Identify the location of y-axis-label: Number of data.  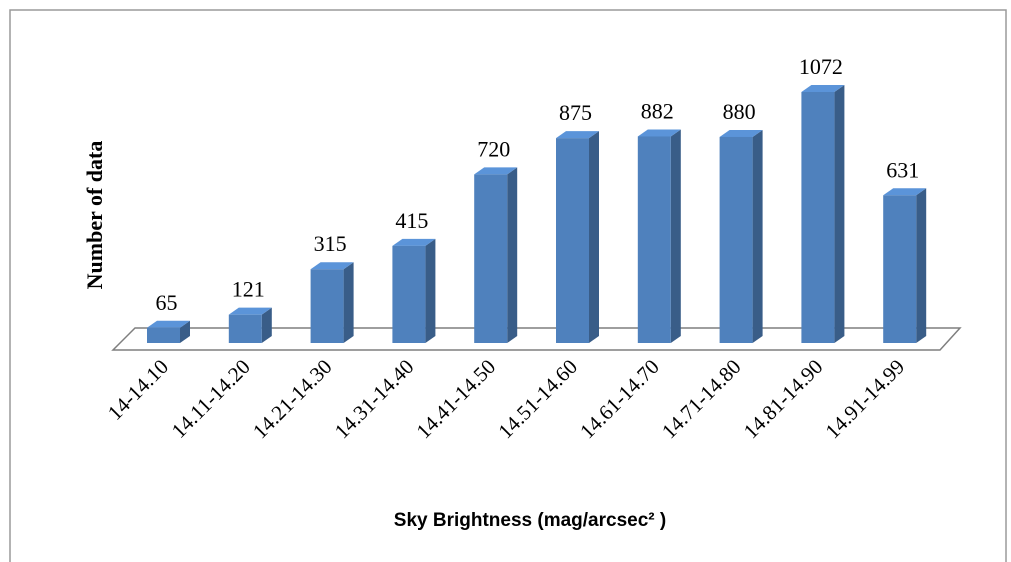
(94, 215).